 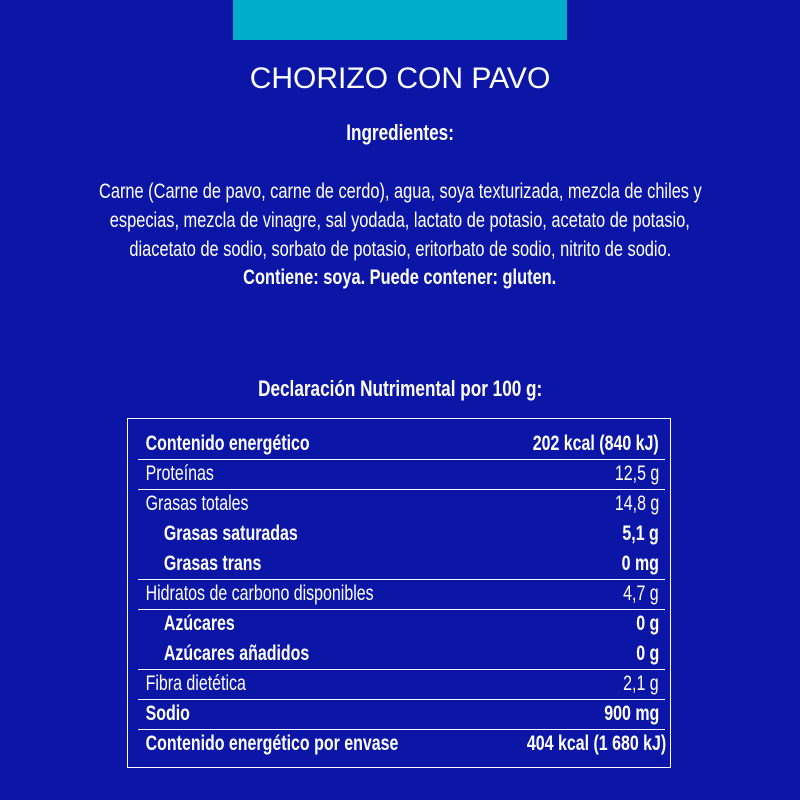 I want to click on nutrient-value: 404 kcal (1 680 kJ), so click(x=596, y=743).